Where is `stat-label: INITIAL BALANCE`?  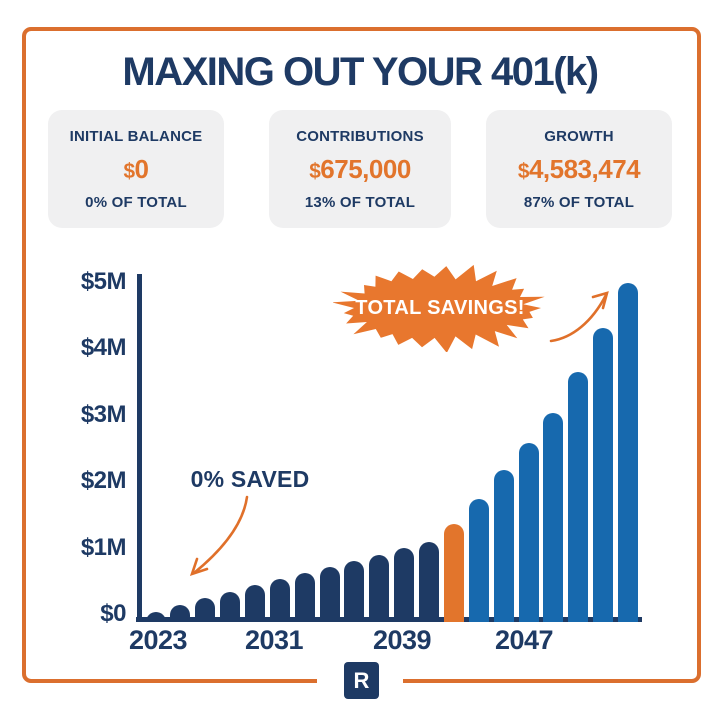 stat-label: INITIAL BALANCE is located at coordinates (136, 136).